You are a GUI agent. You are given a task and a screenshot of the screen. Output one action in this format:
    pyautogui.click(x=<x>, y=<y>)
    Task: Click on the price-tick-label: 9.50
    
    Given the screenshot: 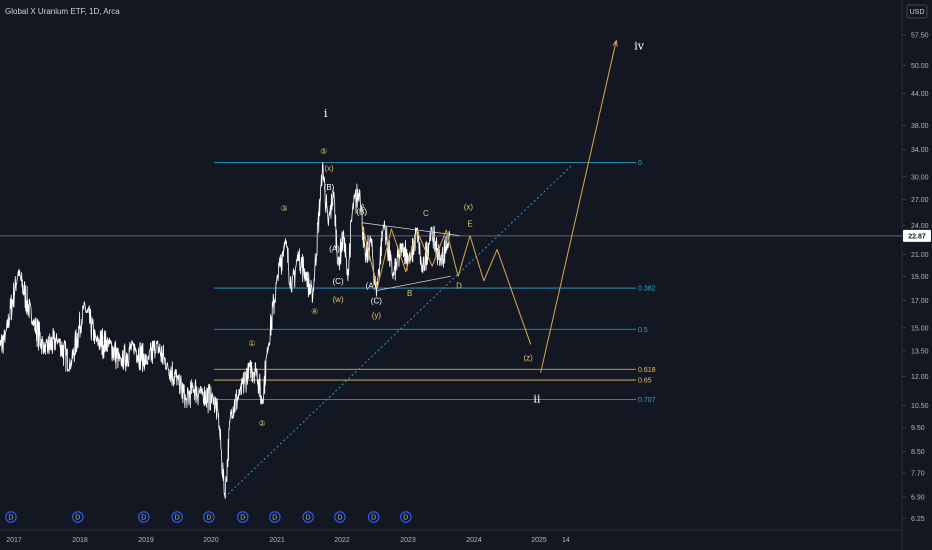 What is the action you would take?
    pyautogui.click(x=918, y=428)
    